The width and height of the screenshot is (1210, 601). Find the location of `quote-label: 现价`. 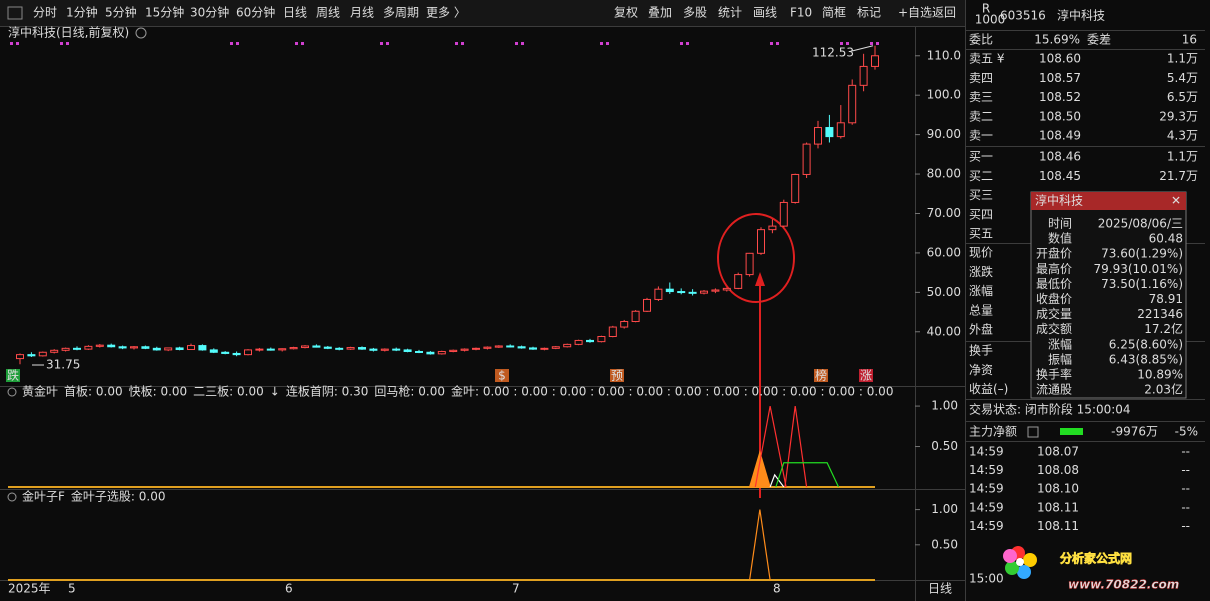

quote-label: 现价 is located at coordinates (981, 253).